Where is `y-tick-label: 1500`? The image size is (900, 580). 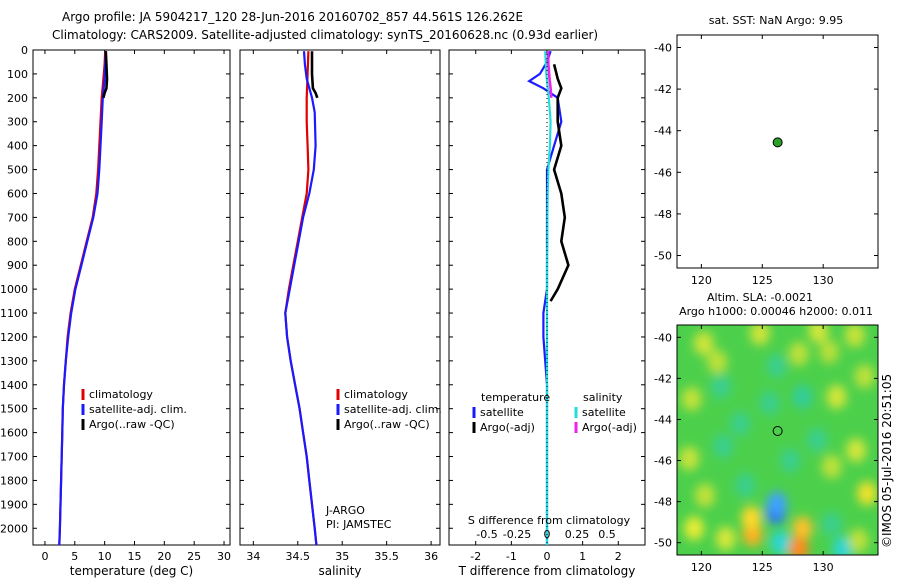
y-tick-label: 1500 is located at coordinates (14, 409).